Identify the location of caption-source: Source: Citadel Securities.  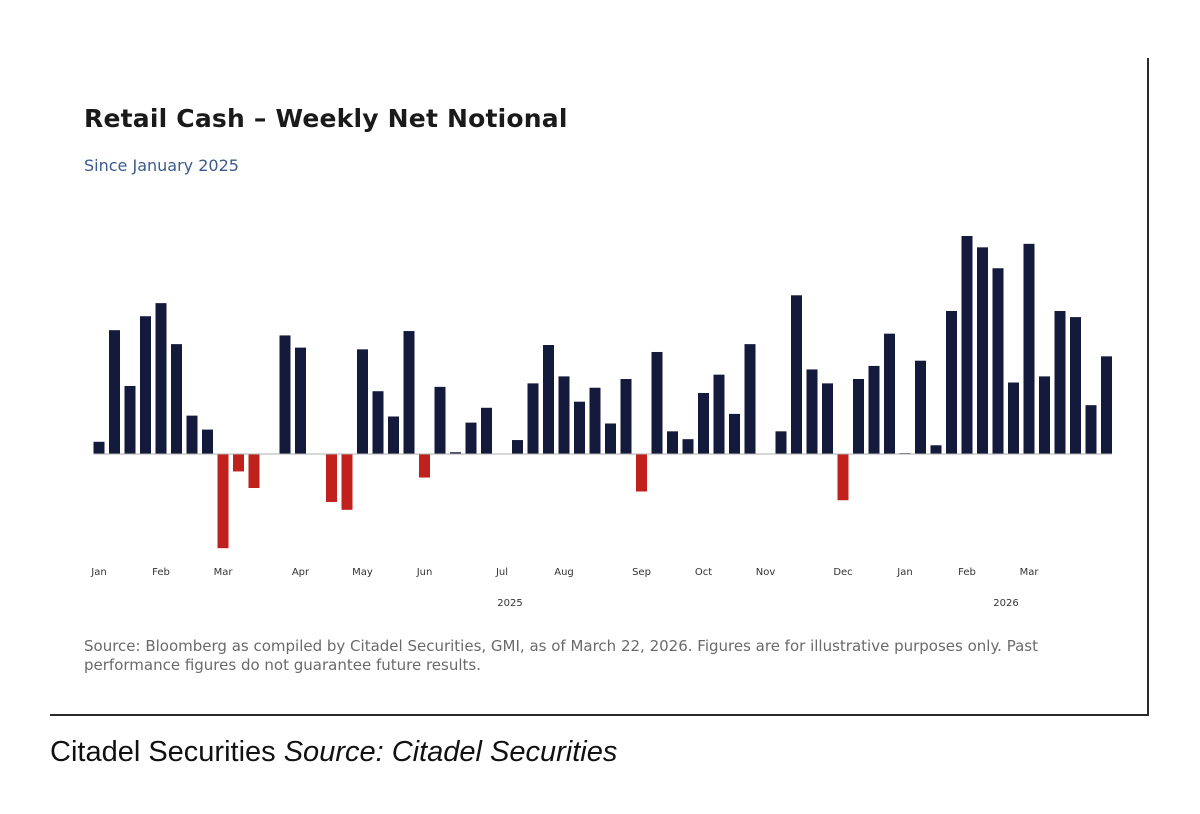
(450, 752).